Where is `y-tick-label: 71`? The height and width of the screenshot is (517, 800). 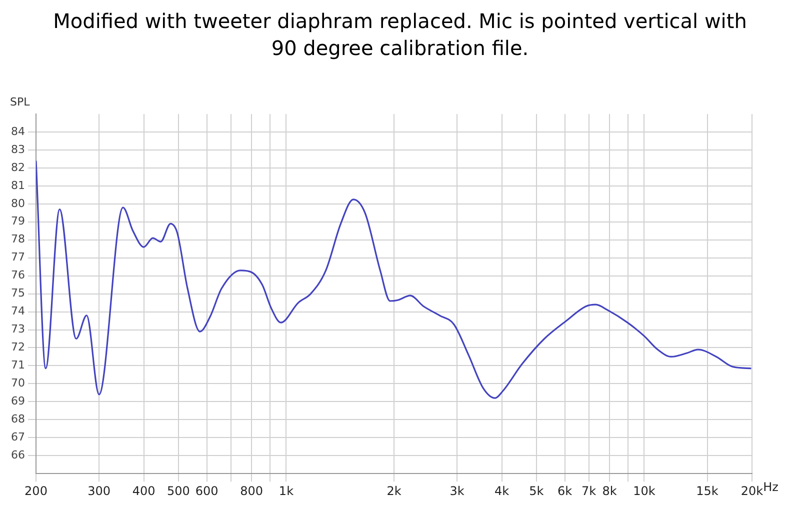 y-tick-label: 71 is located at coordinates (17, 365).